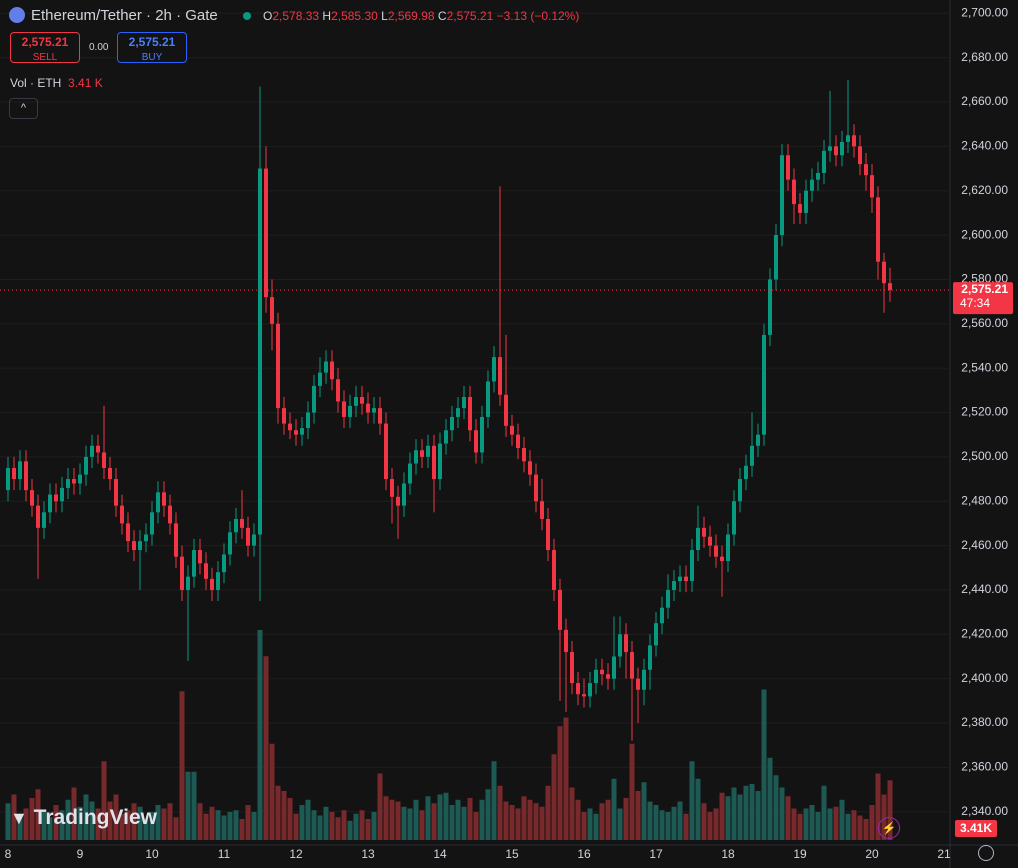  I want to click on sell-button: 2,575.21 SELL, so click(45, 47).